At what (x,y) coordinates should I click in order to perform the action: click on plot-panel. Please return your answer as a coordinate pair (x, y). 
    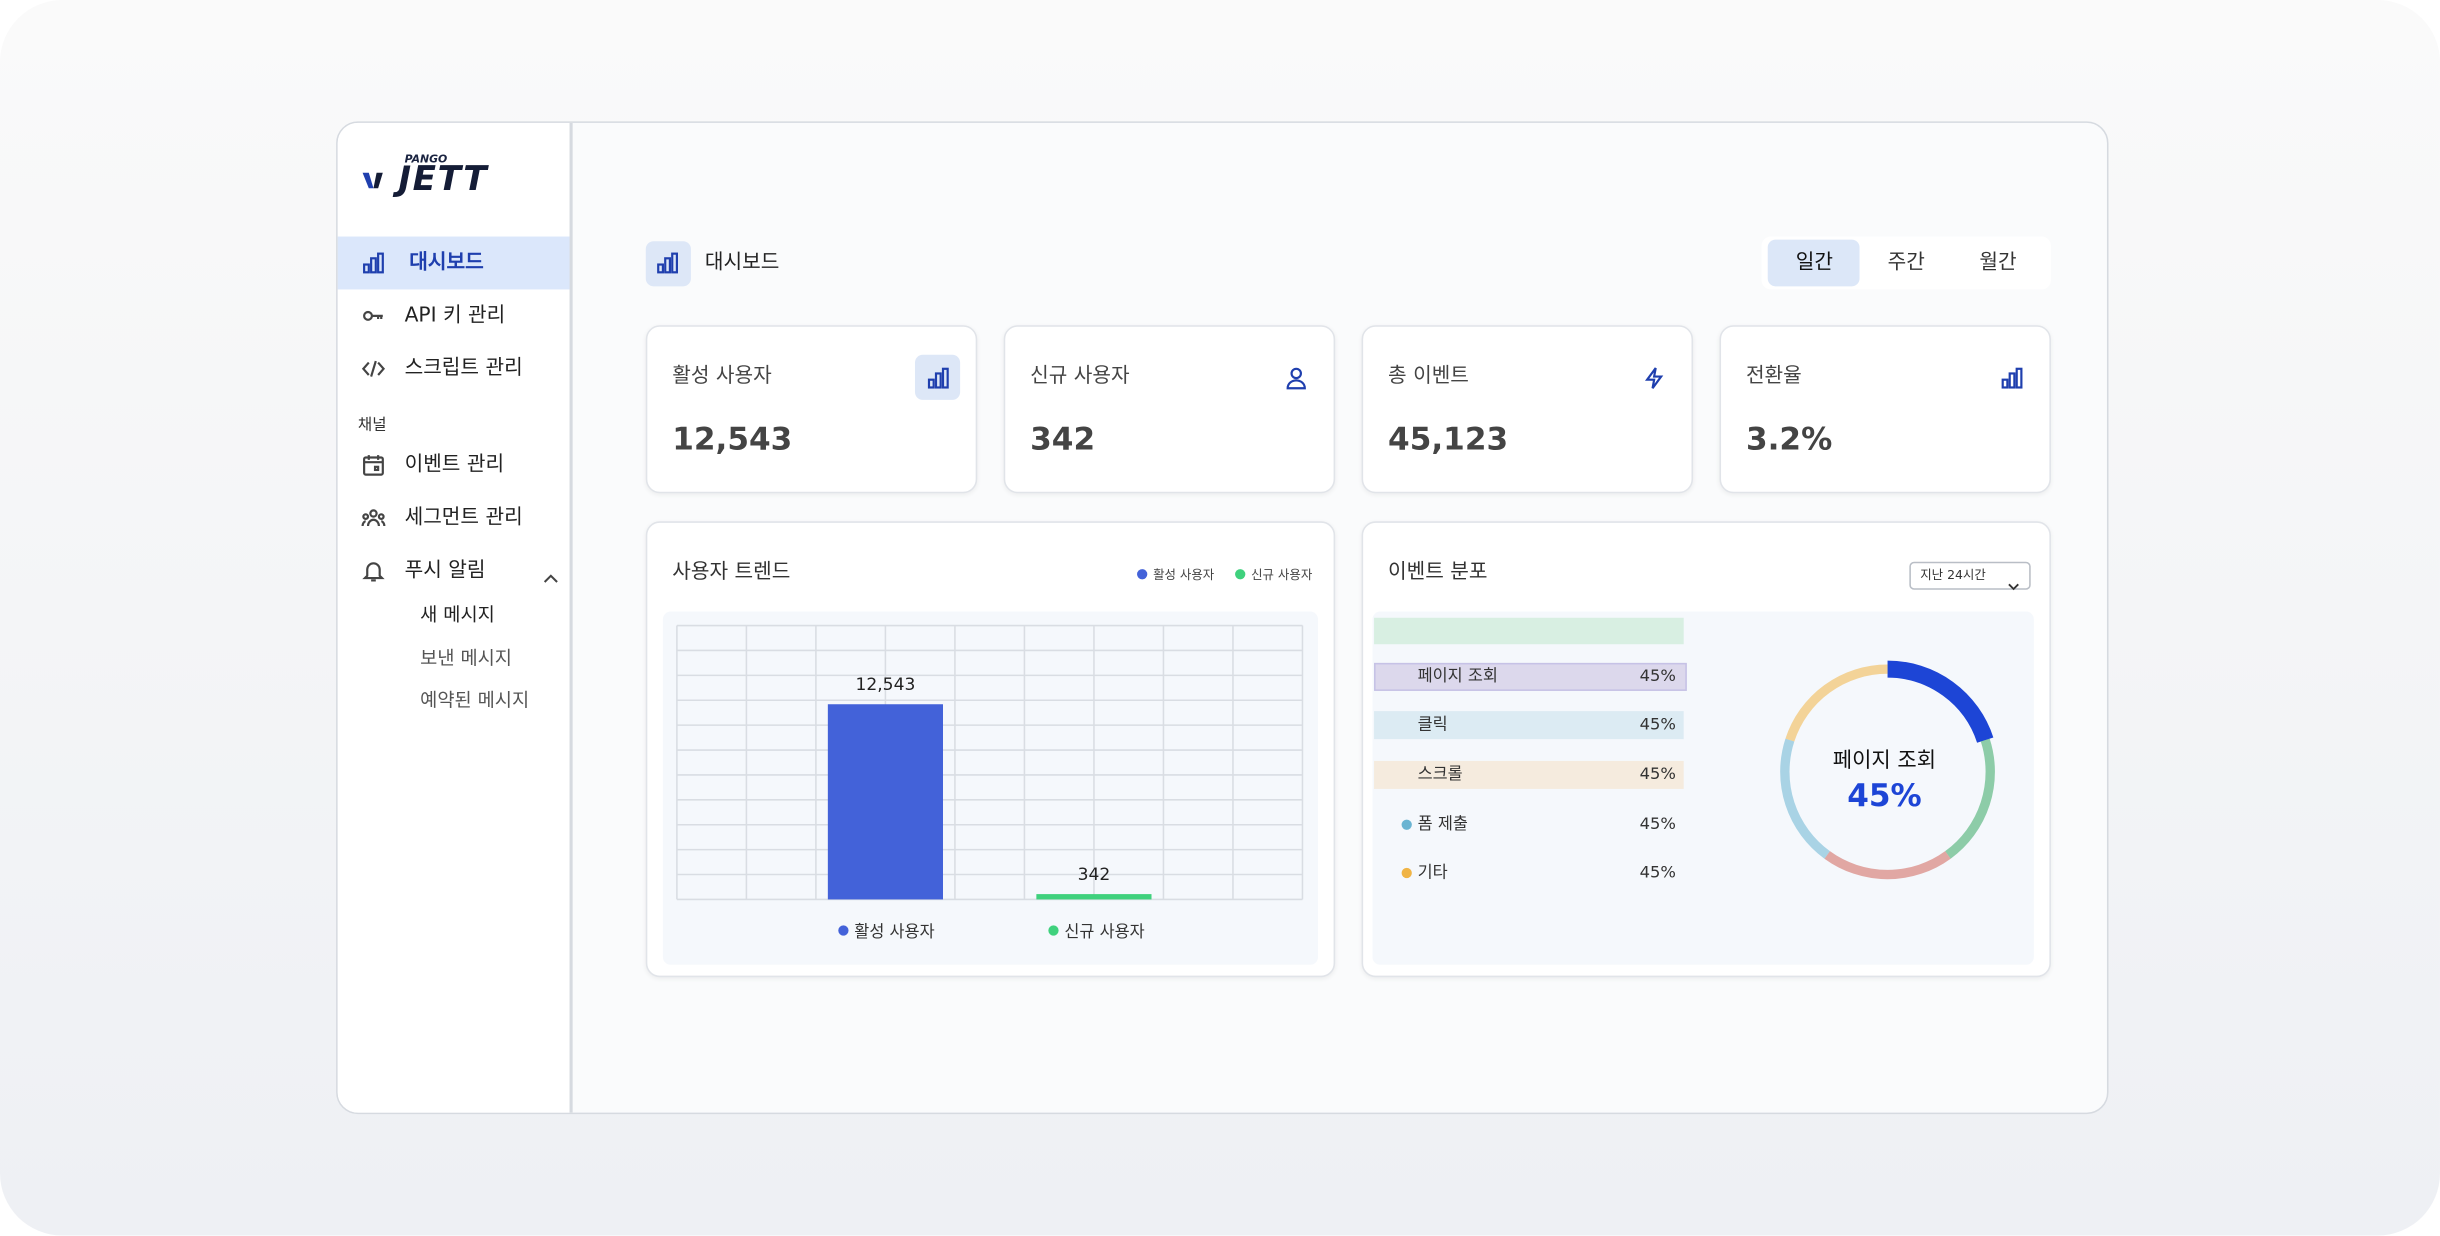
    Looking at the image, I should click on (990, 788).